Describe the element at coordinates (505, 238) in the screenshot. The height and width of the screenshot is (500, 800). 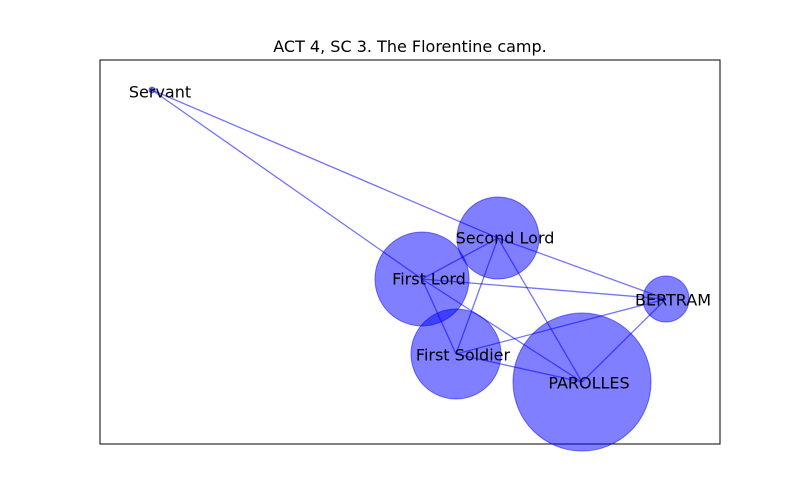
I see `node-label-second-lord: Second Lord` at that location.